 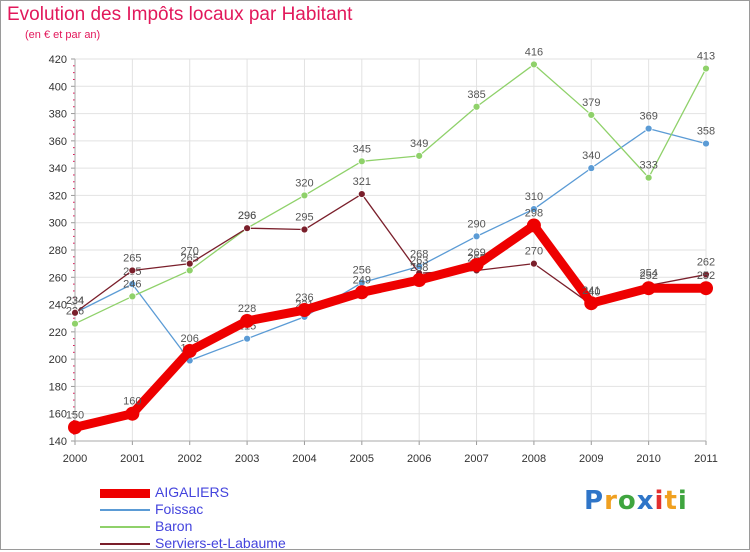 What do you see at coordinates (645, 501) in the screenshot?
I see `logo-letter: x` at bounding box center [645, 501].